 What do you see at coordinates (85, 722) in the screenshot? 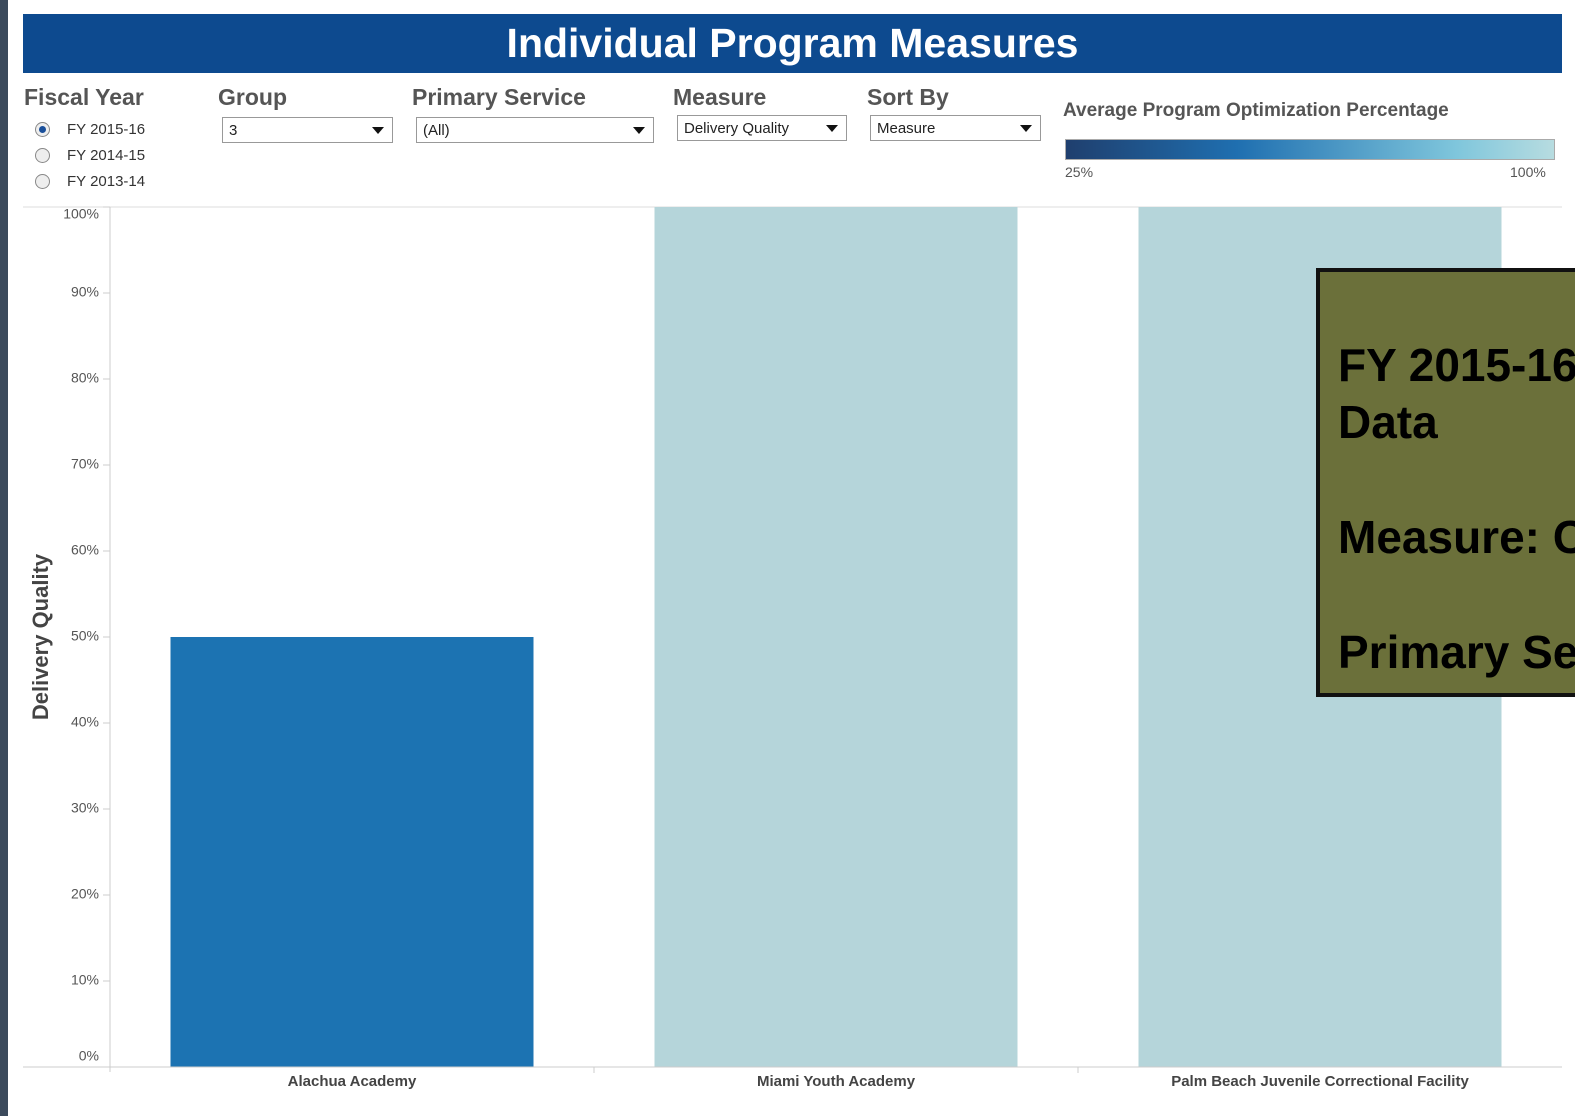
I see `y-tick-label: 40%` at bounding box center [85, 722].